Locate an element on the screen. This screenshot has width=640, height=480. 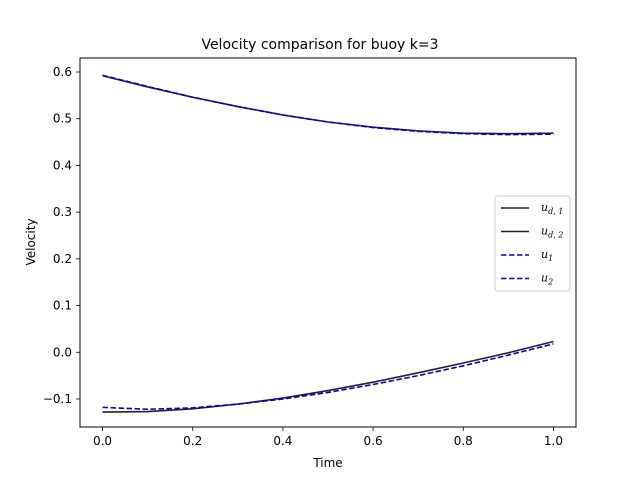
y-tick-label: 0.6 is located at coordinates (62, 72).